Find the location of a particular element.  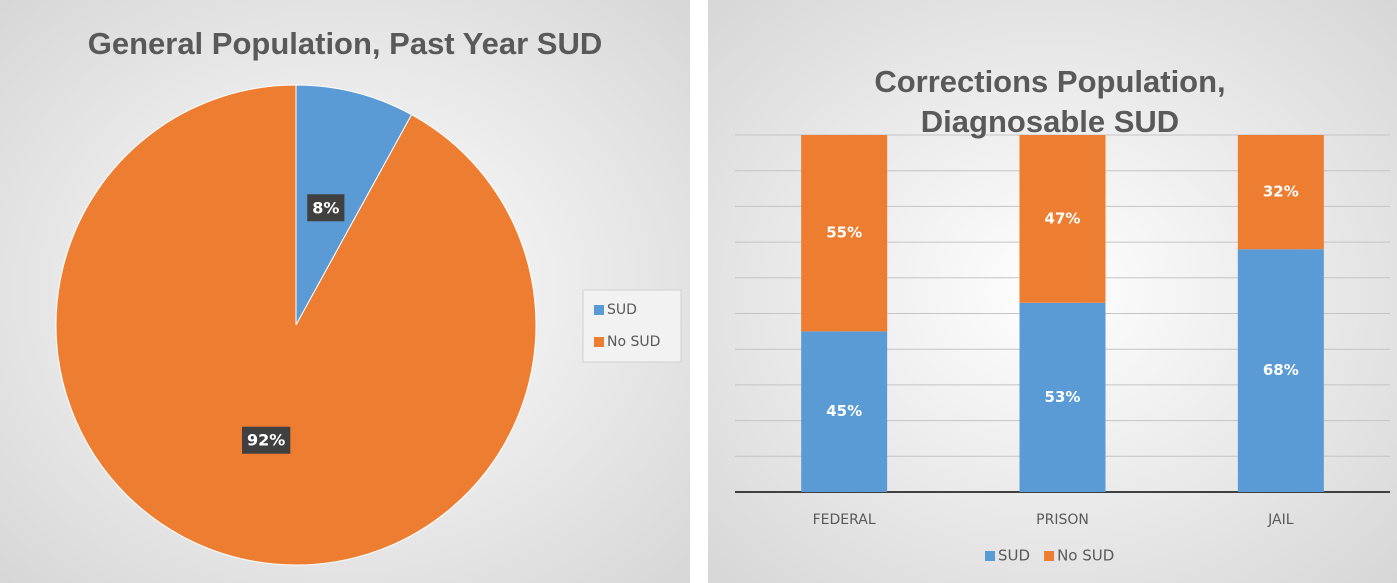

data-label: 47% is located at coordinates (1063, 218).